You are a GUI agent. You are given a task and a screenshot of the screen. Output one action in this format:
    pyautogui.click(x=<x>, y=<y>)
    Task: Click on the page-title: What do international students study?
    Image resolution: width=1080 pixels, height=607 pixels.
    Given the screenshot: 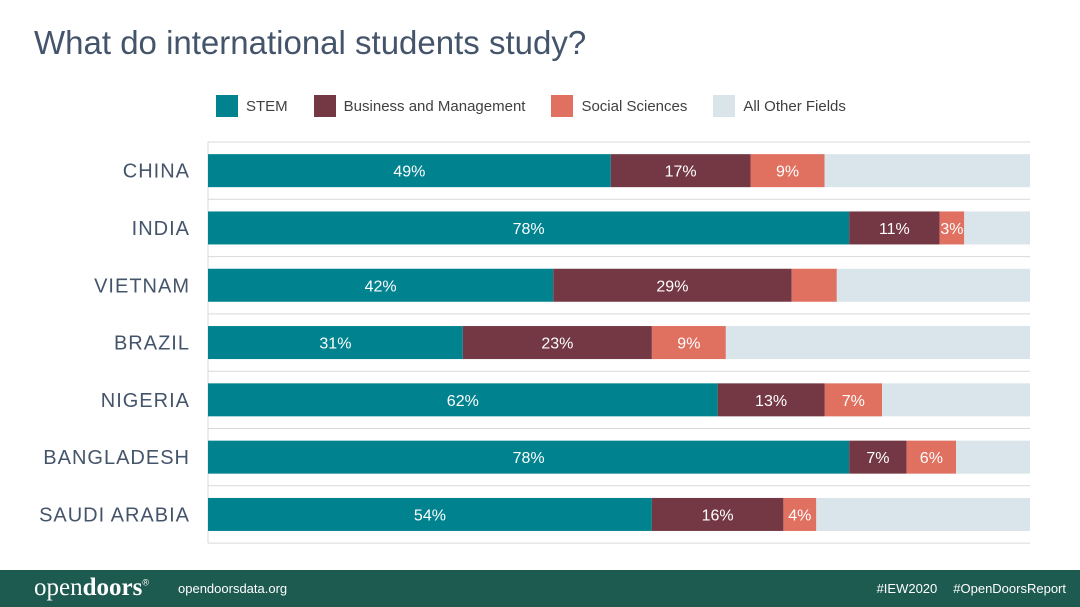 What is the action you would take?
    pyautogui.click(x=310, y=42)
    